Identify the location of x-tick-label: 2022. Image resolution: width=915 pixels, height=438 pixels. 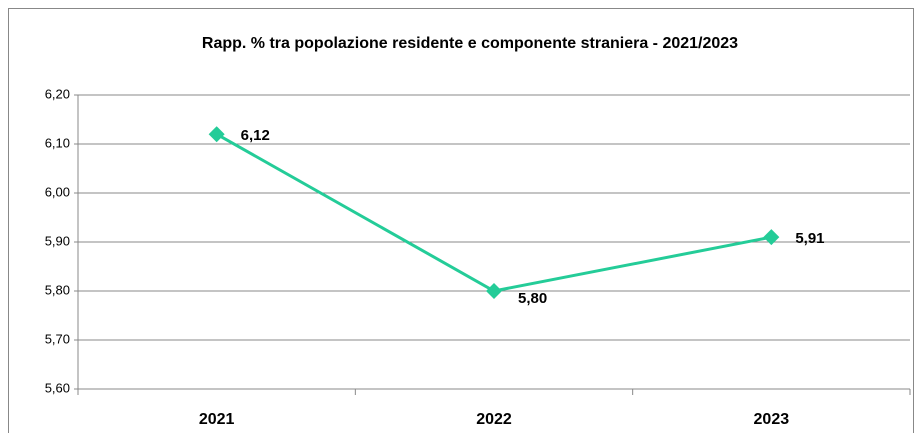
(494, 419).